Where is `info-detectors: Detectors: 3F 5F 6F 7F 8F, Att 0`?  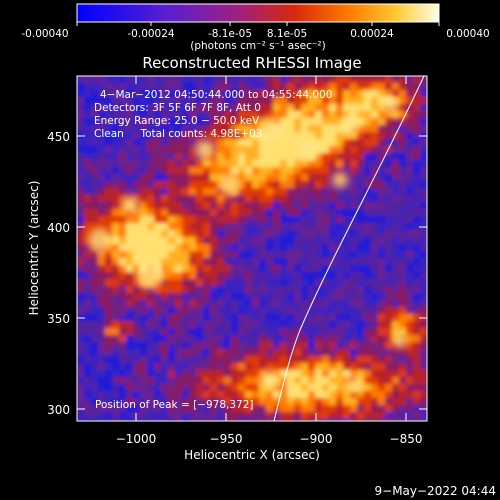
info-detectors: Detectors: 3F 5F 6F 7F 8F, Att 0 is located at coordinates (177, 108).